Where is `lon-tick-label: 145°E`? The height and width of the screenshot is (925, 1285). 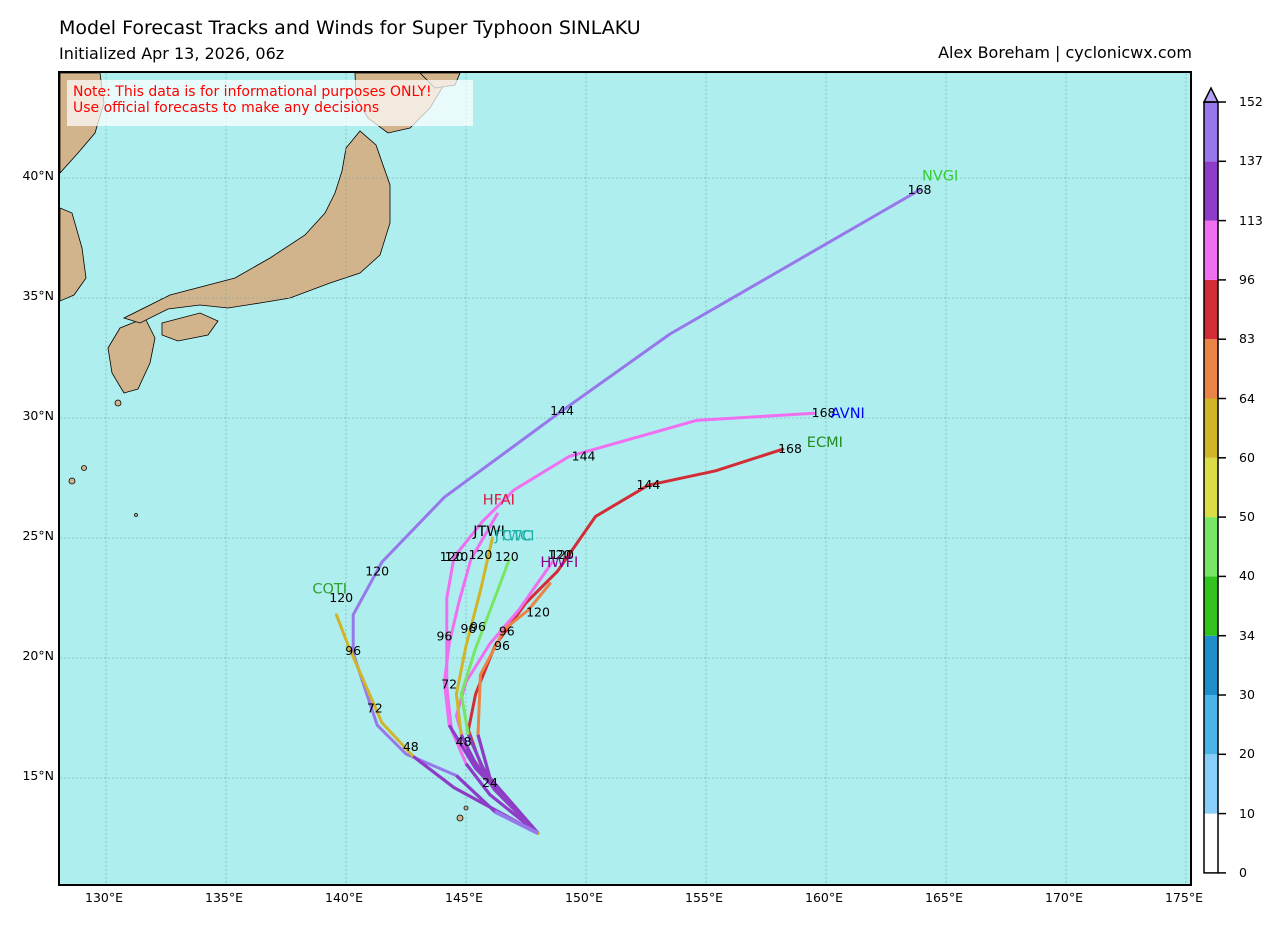 lon-tick-label: 145°E is located at coordinates (464, 897).